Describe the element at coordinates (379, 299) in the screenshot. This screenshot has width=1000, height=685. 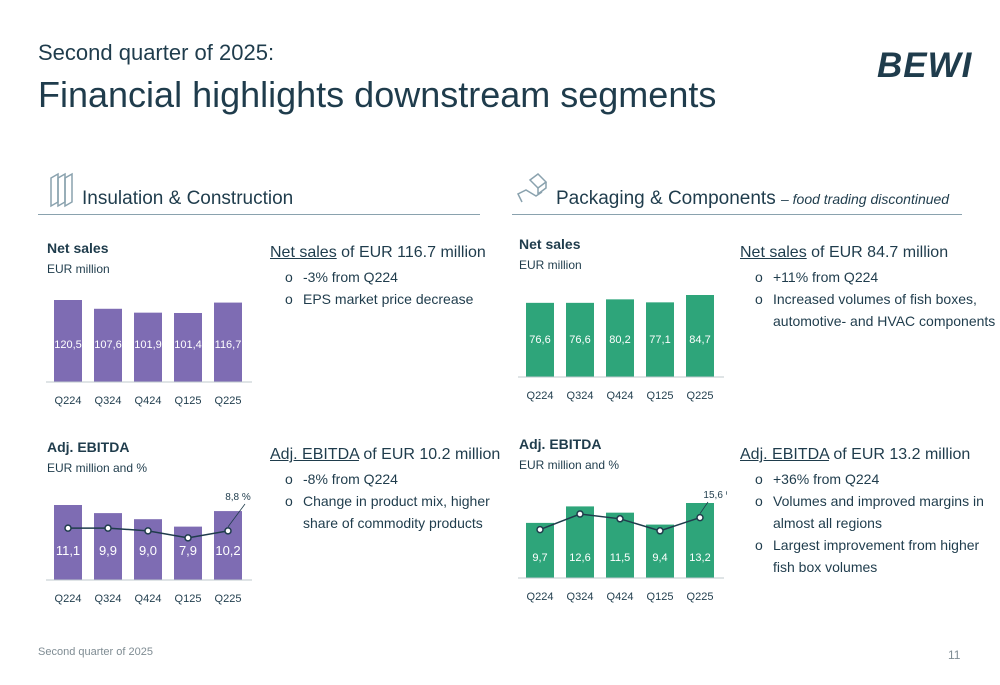
I see `bullet-item: EPS market price decrease` at that location.